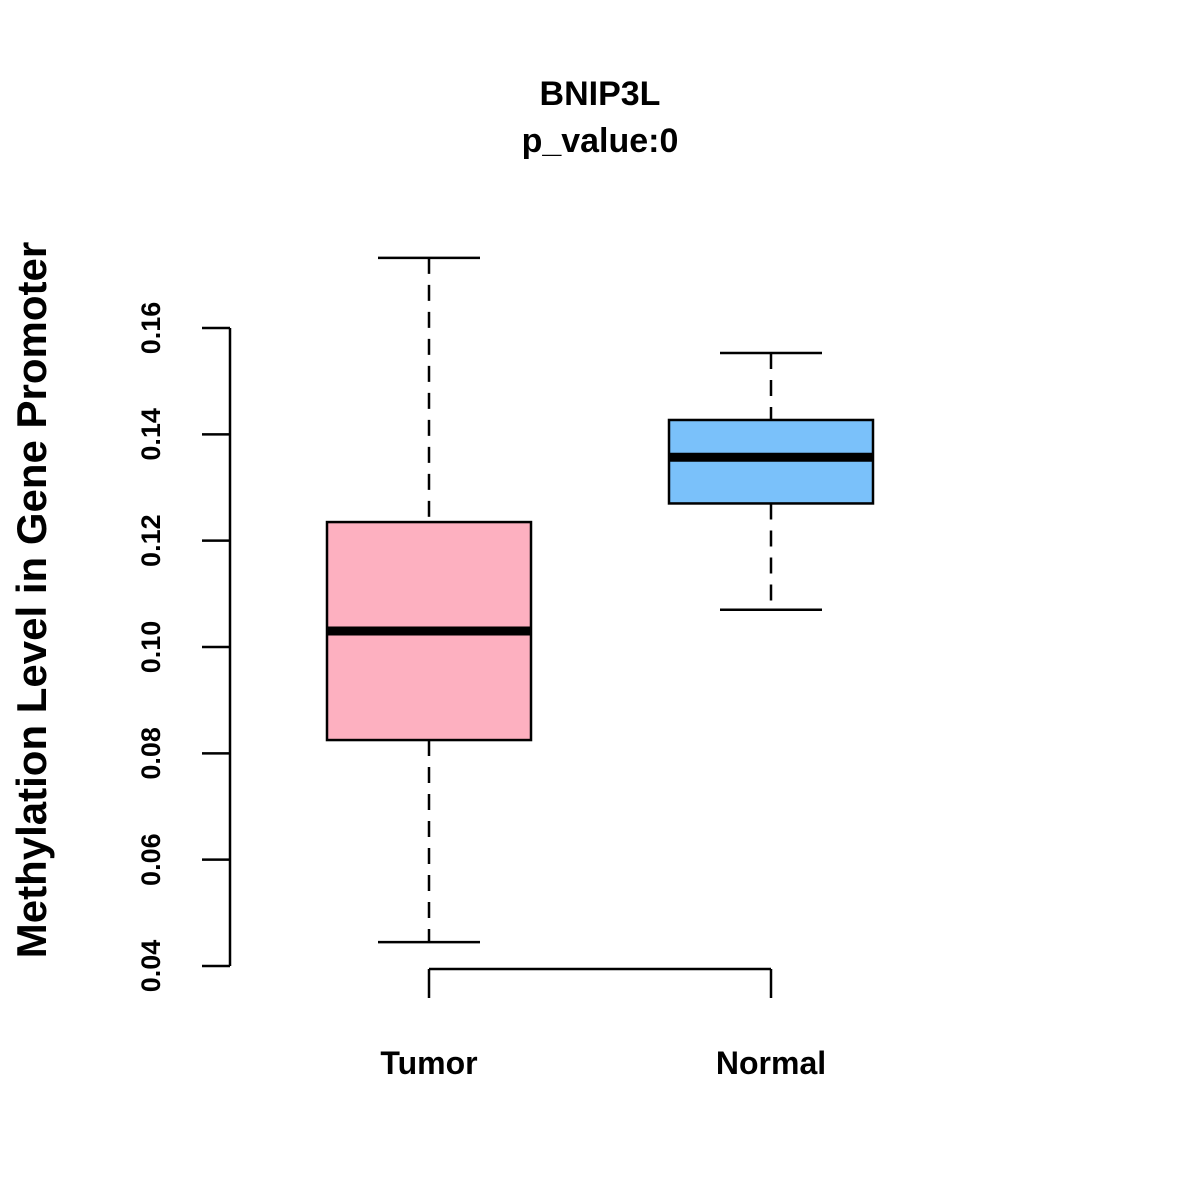 Image resolution: width=1200 pixels, height=1200 pixels. What do you see at coordinates (429, 600) in the screenshot?
I see `box-tumor` at bounding box center [429, 600].